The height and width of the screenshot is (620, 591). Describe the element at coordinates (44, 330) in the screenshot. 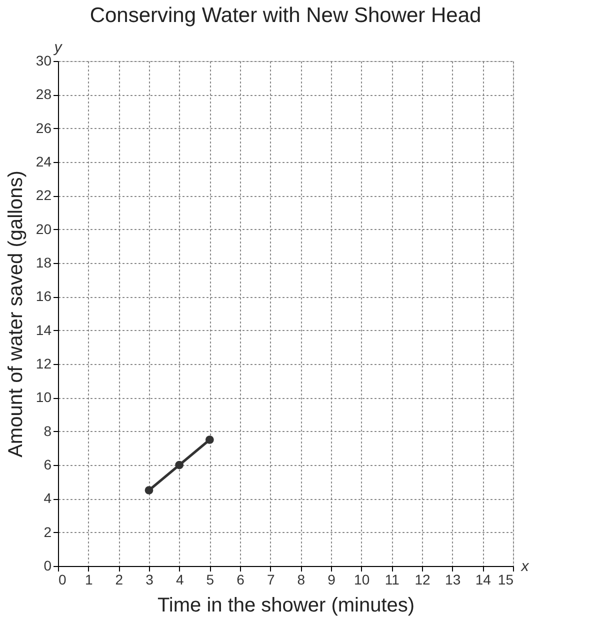

I see `y-tick-label: 14` at that location.